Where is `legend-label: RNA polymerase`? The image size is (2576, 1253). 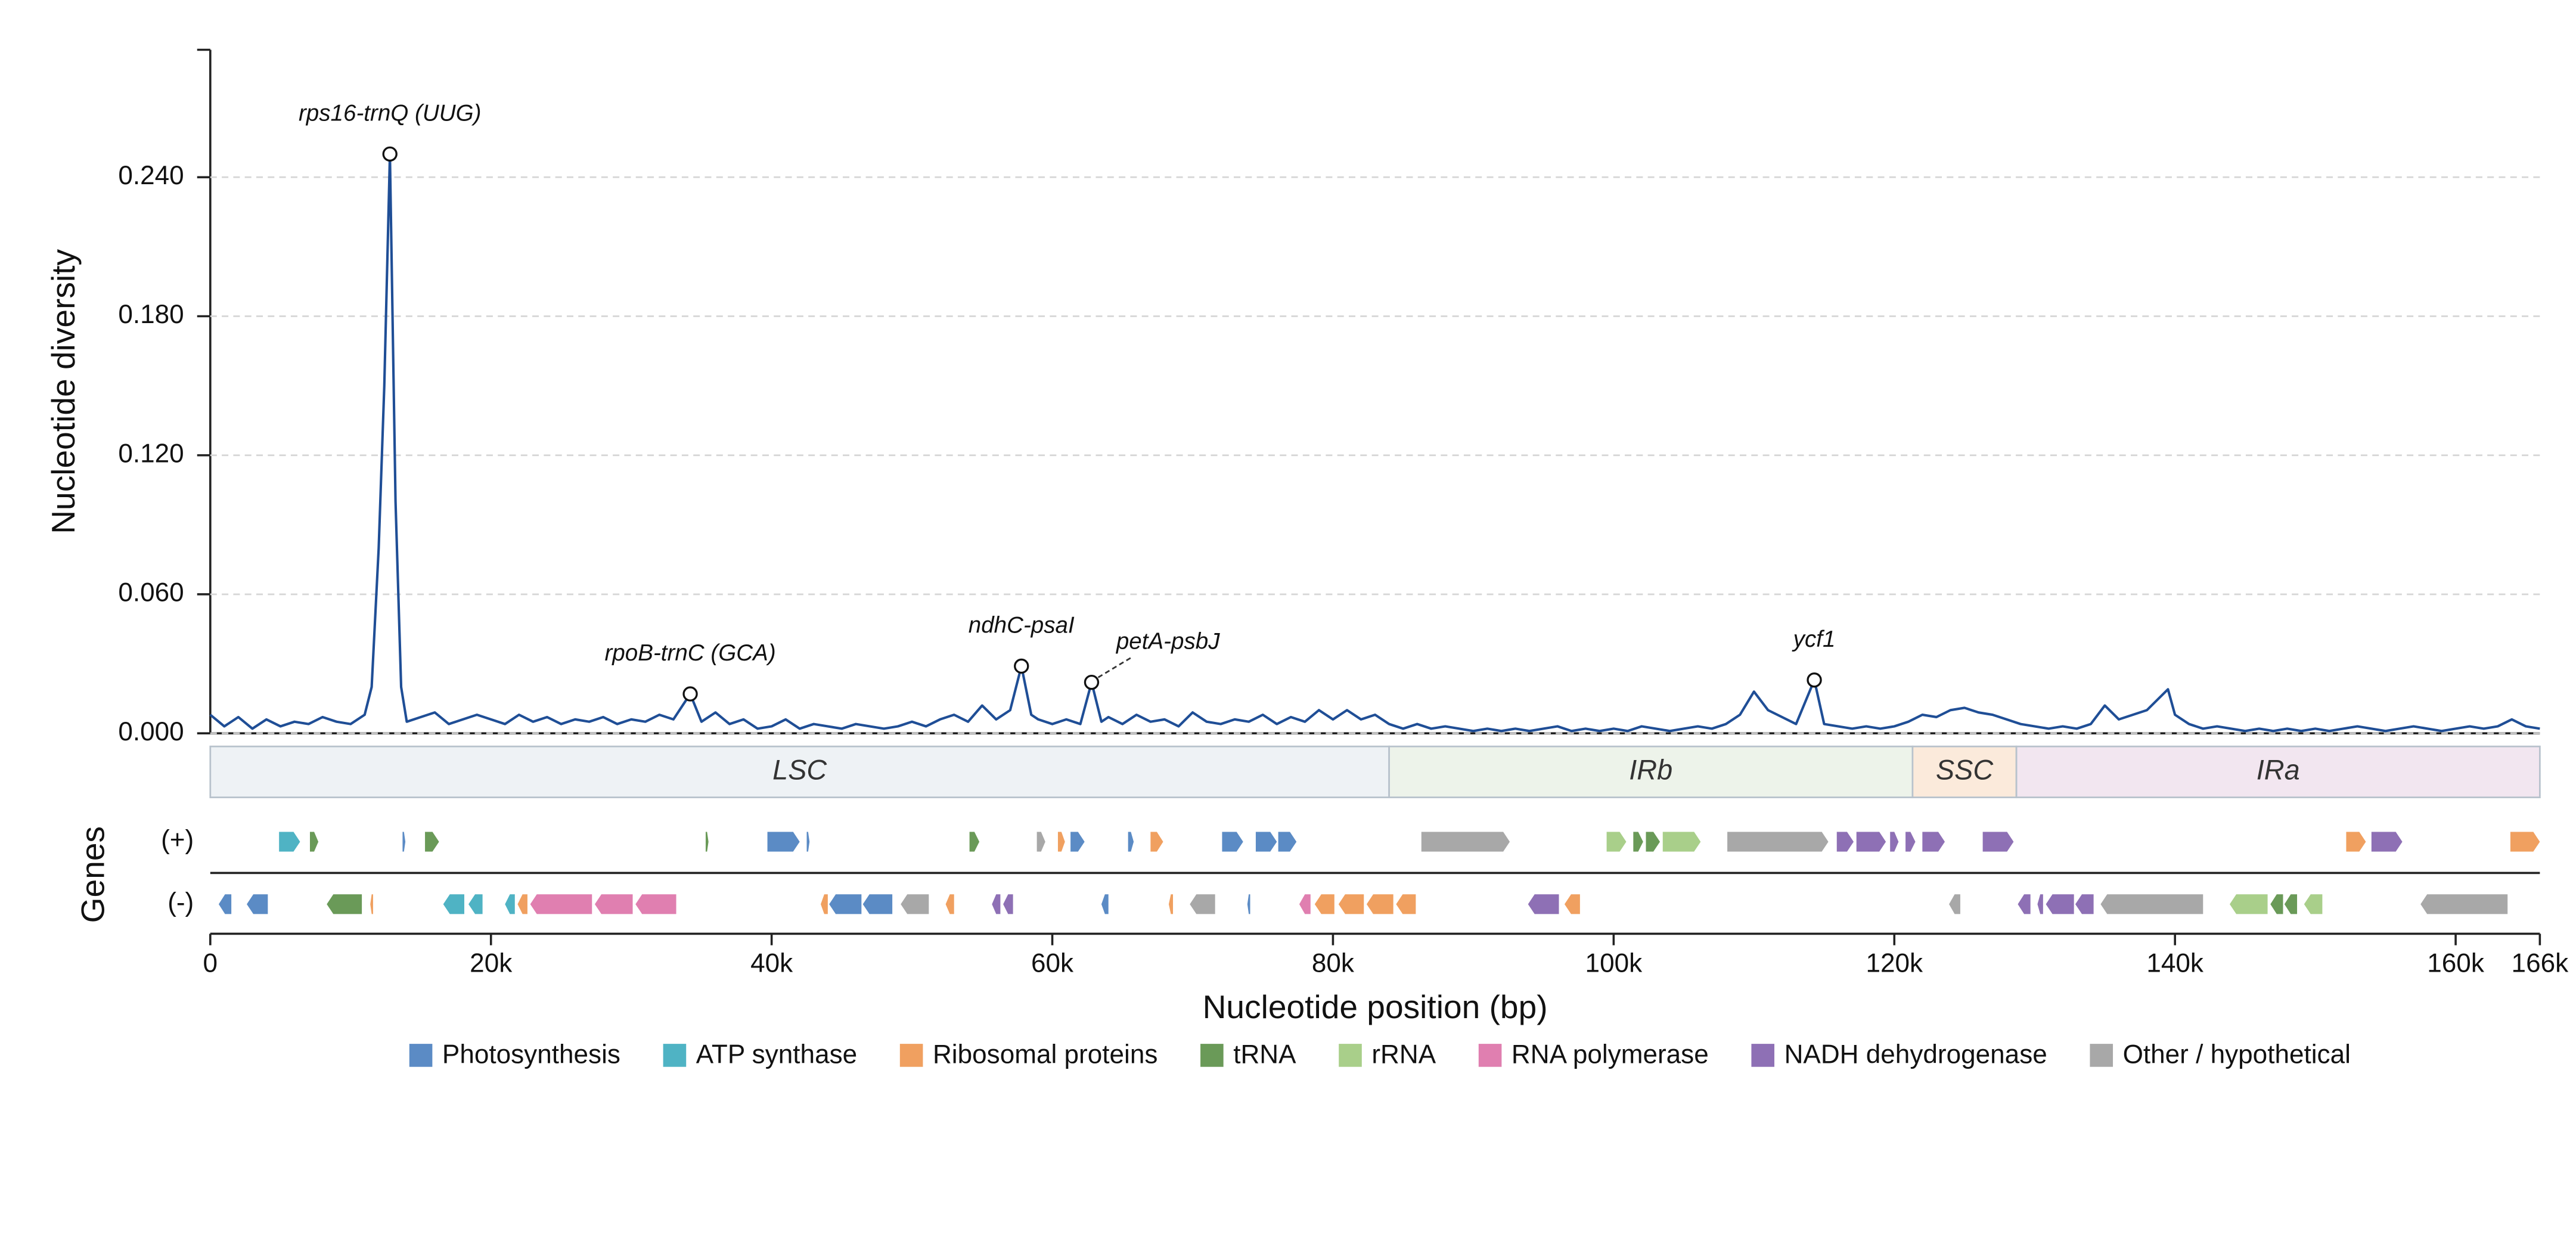 legend-label: RNA polymerase is located at coordinates (1611, 1054).